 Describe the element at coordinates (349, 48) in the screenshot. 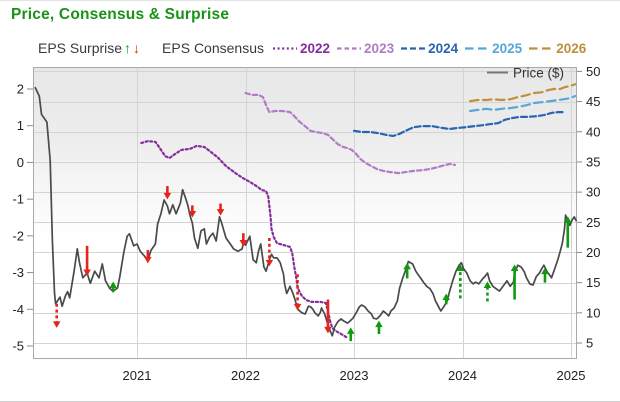

I see `legend-line-sample-2023` at that location.